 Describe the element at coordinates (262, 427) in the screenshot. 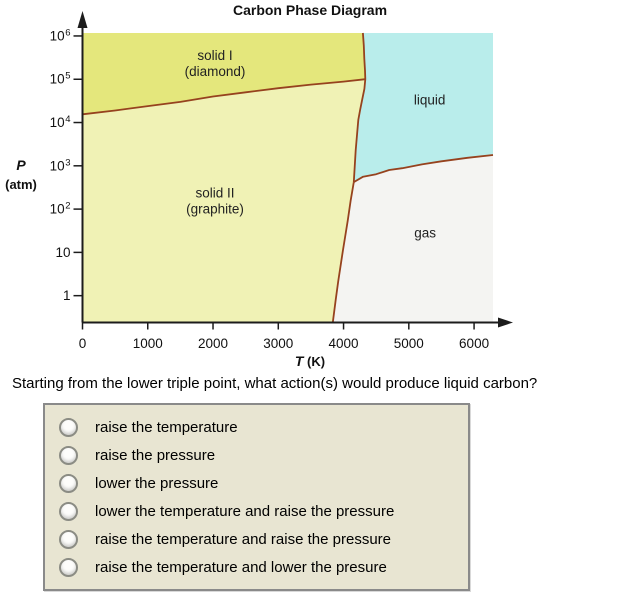

I see `option-row-1: raise the temperature` at that location.